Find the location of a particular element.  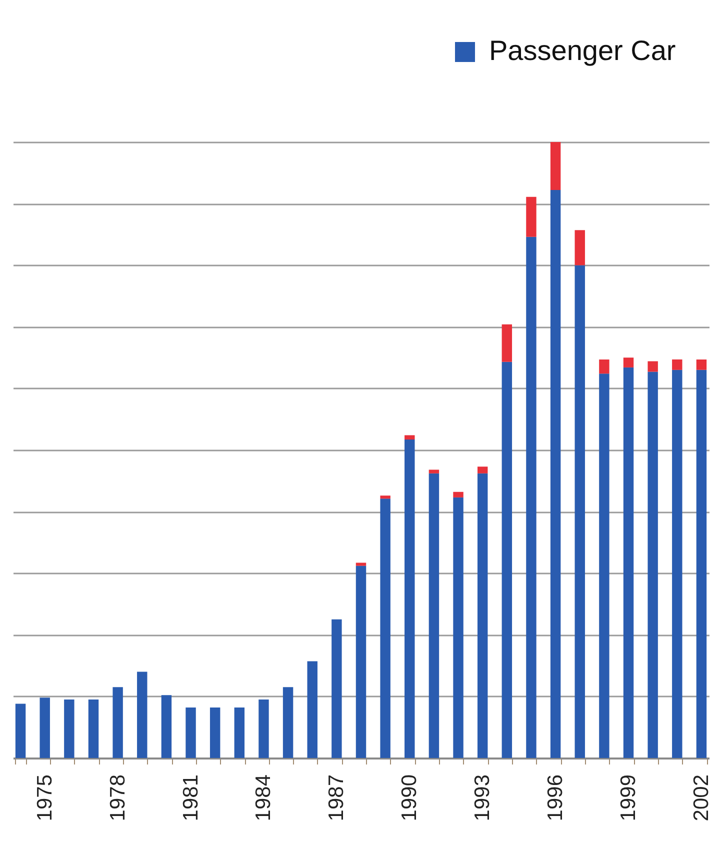

x-tick-label: 1996 is located at coordinates (556, 798).